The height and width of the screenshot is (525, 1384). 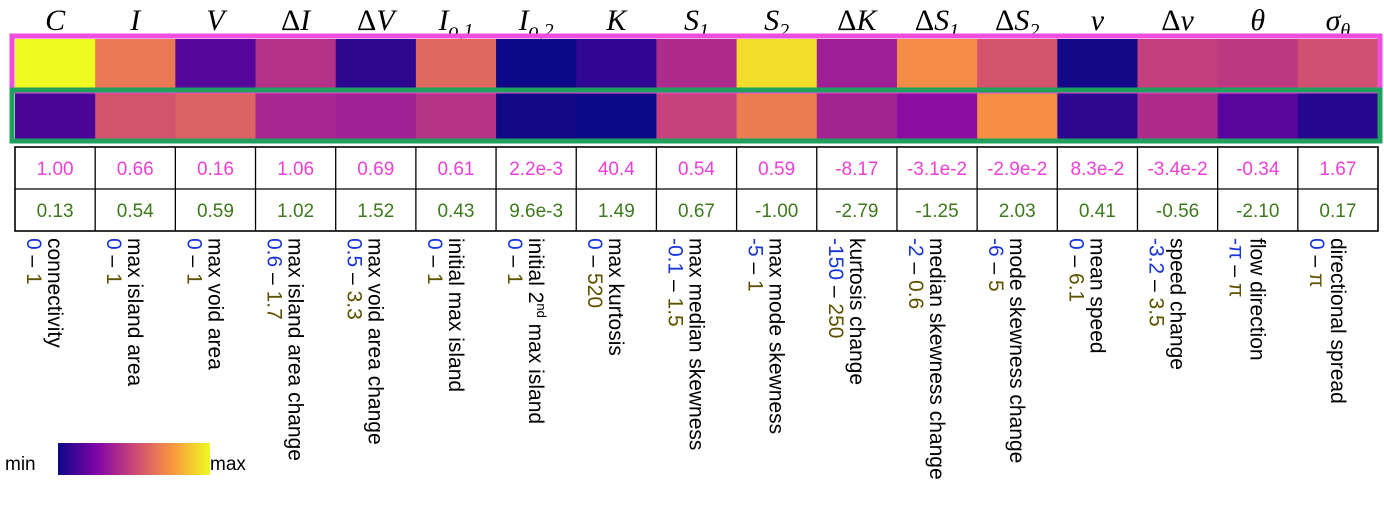 I want to click on column-range: -150 – 250, so click(x=835, y=288).